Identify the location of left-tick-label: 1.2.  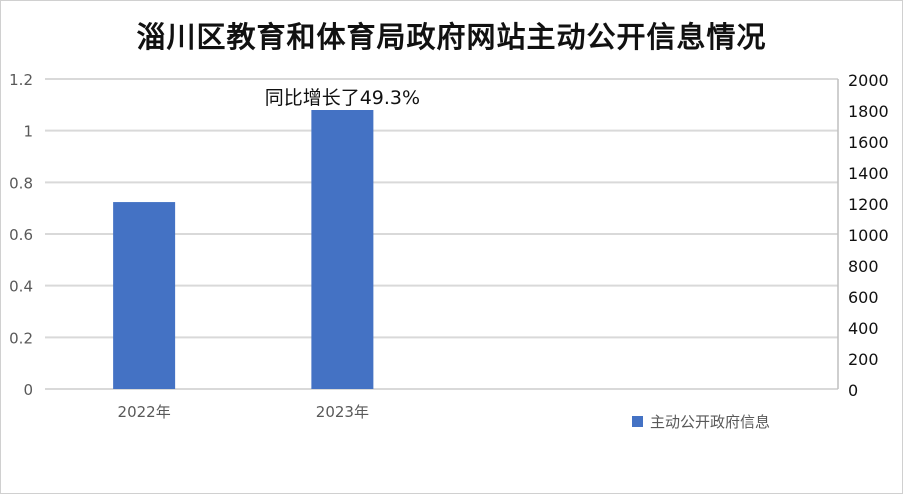
(21, 80).